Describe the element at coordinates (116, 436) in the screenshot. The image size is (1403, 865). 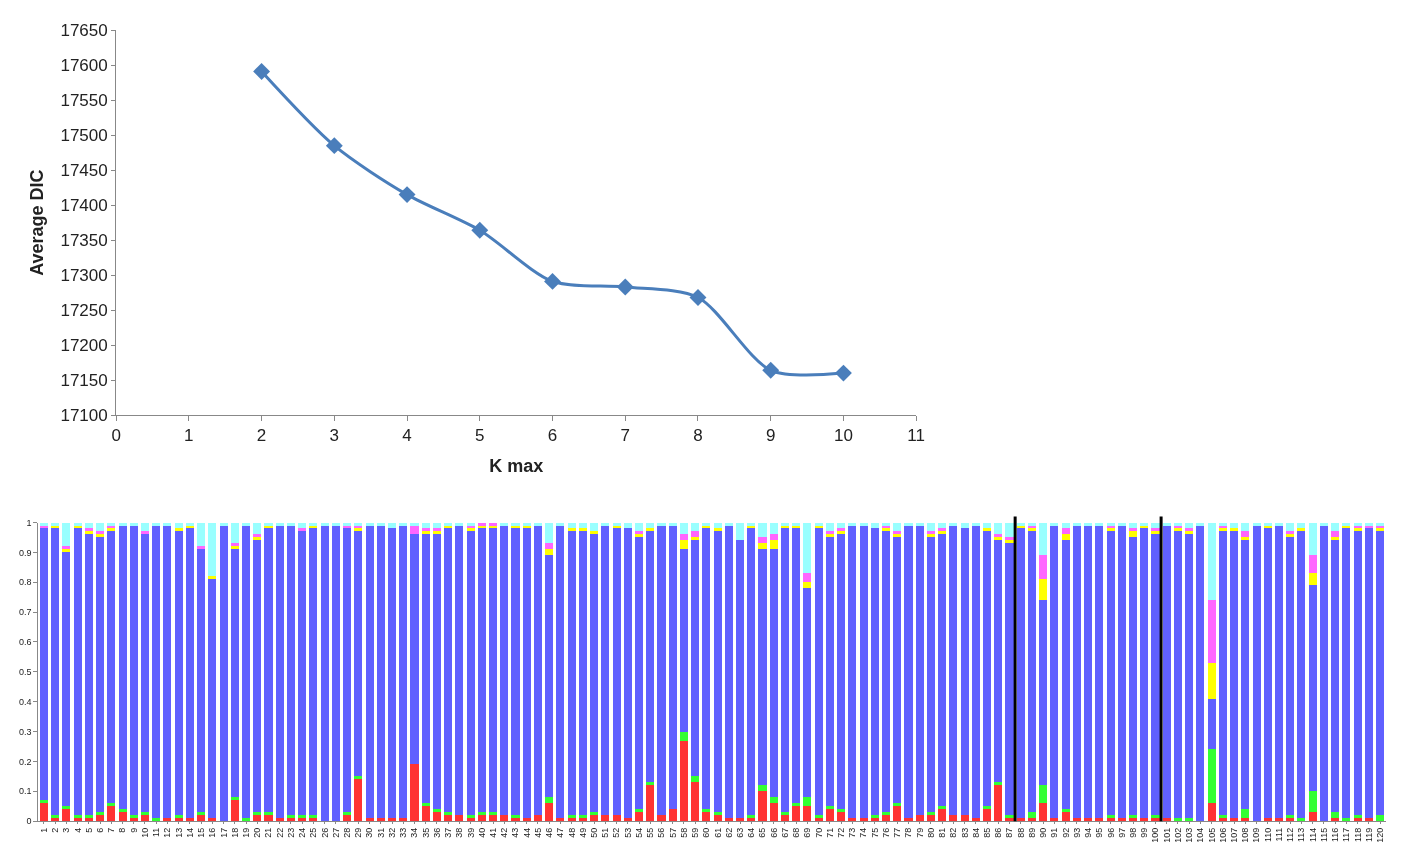
I see `x-tick-label: 0` at that location.